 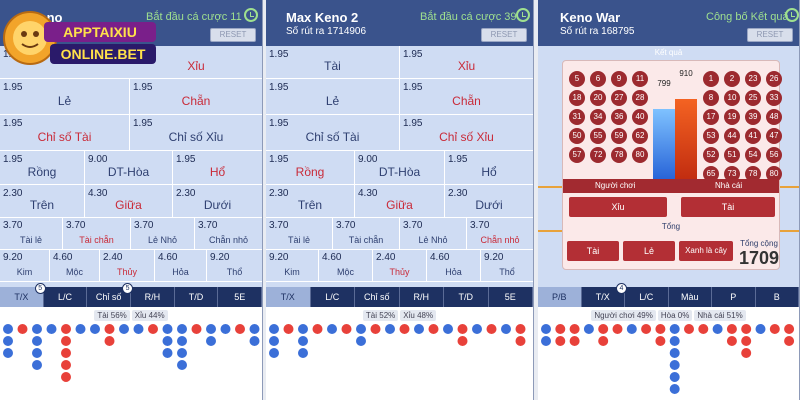 I want to click on tab-pb: P/B, so click(x=560, y=297).